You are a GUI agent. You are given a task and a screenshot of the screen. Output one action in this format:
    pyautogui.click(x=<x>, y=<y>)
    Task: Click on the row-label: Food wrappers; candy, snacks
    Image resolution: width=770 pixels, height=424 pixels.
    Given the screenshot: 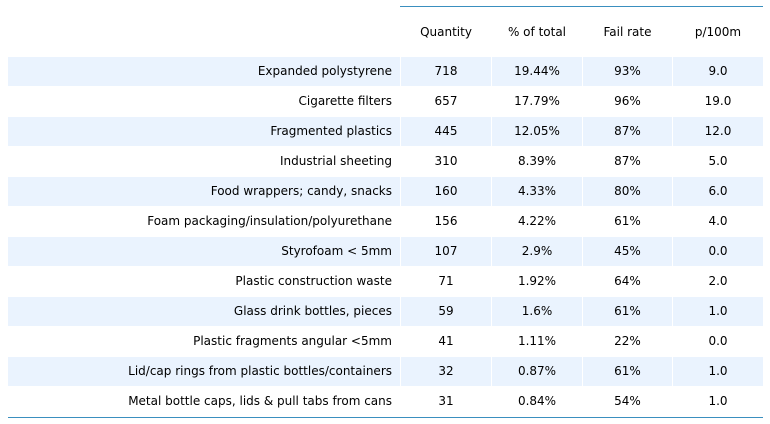 What is the action you would take?
    pyautogui.click(x=204, y=191)
    